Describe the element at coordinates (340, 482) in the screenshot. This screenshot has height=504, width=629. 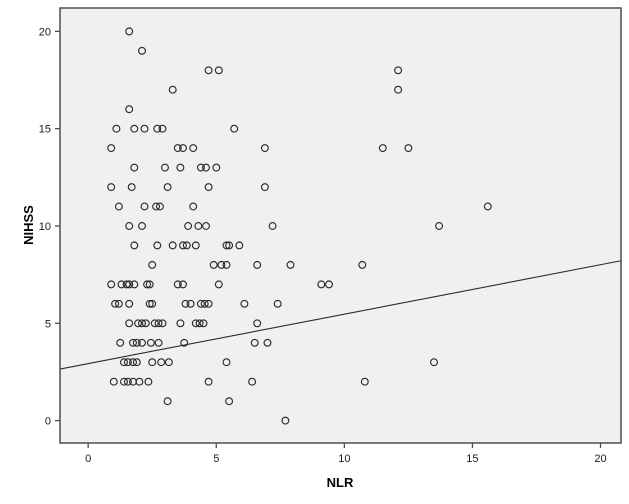
I see `x-axis-title: NLR` at that location.